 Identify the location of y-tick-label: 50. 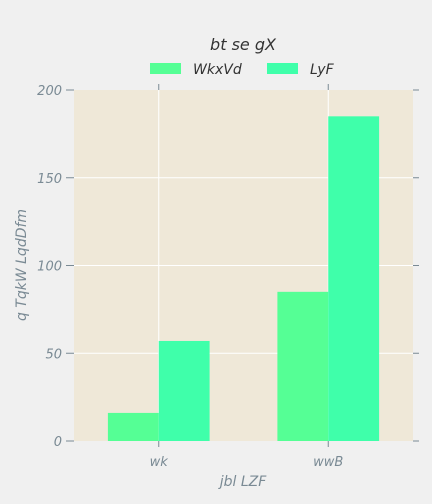
(53, 354).